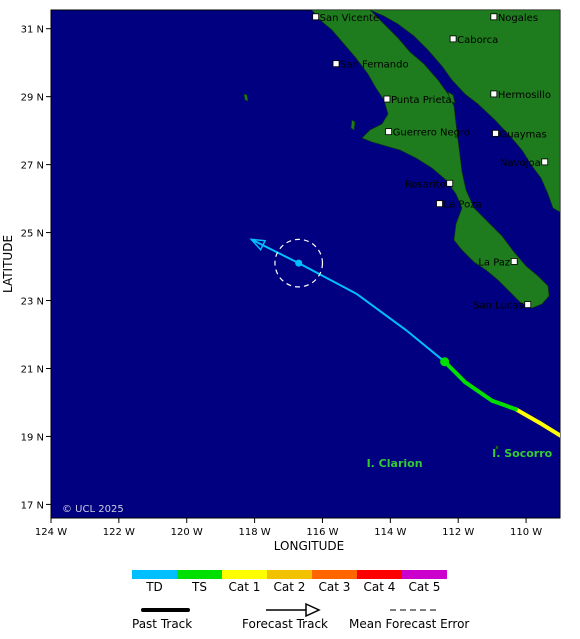 The image size is (580, 639). I want to click on city-label: La Poza, so click(463, 205).